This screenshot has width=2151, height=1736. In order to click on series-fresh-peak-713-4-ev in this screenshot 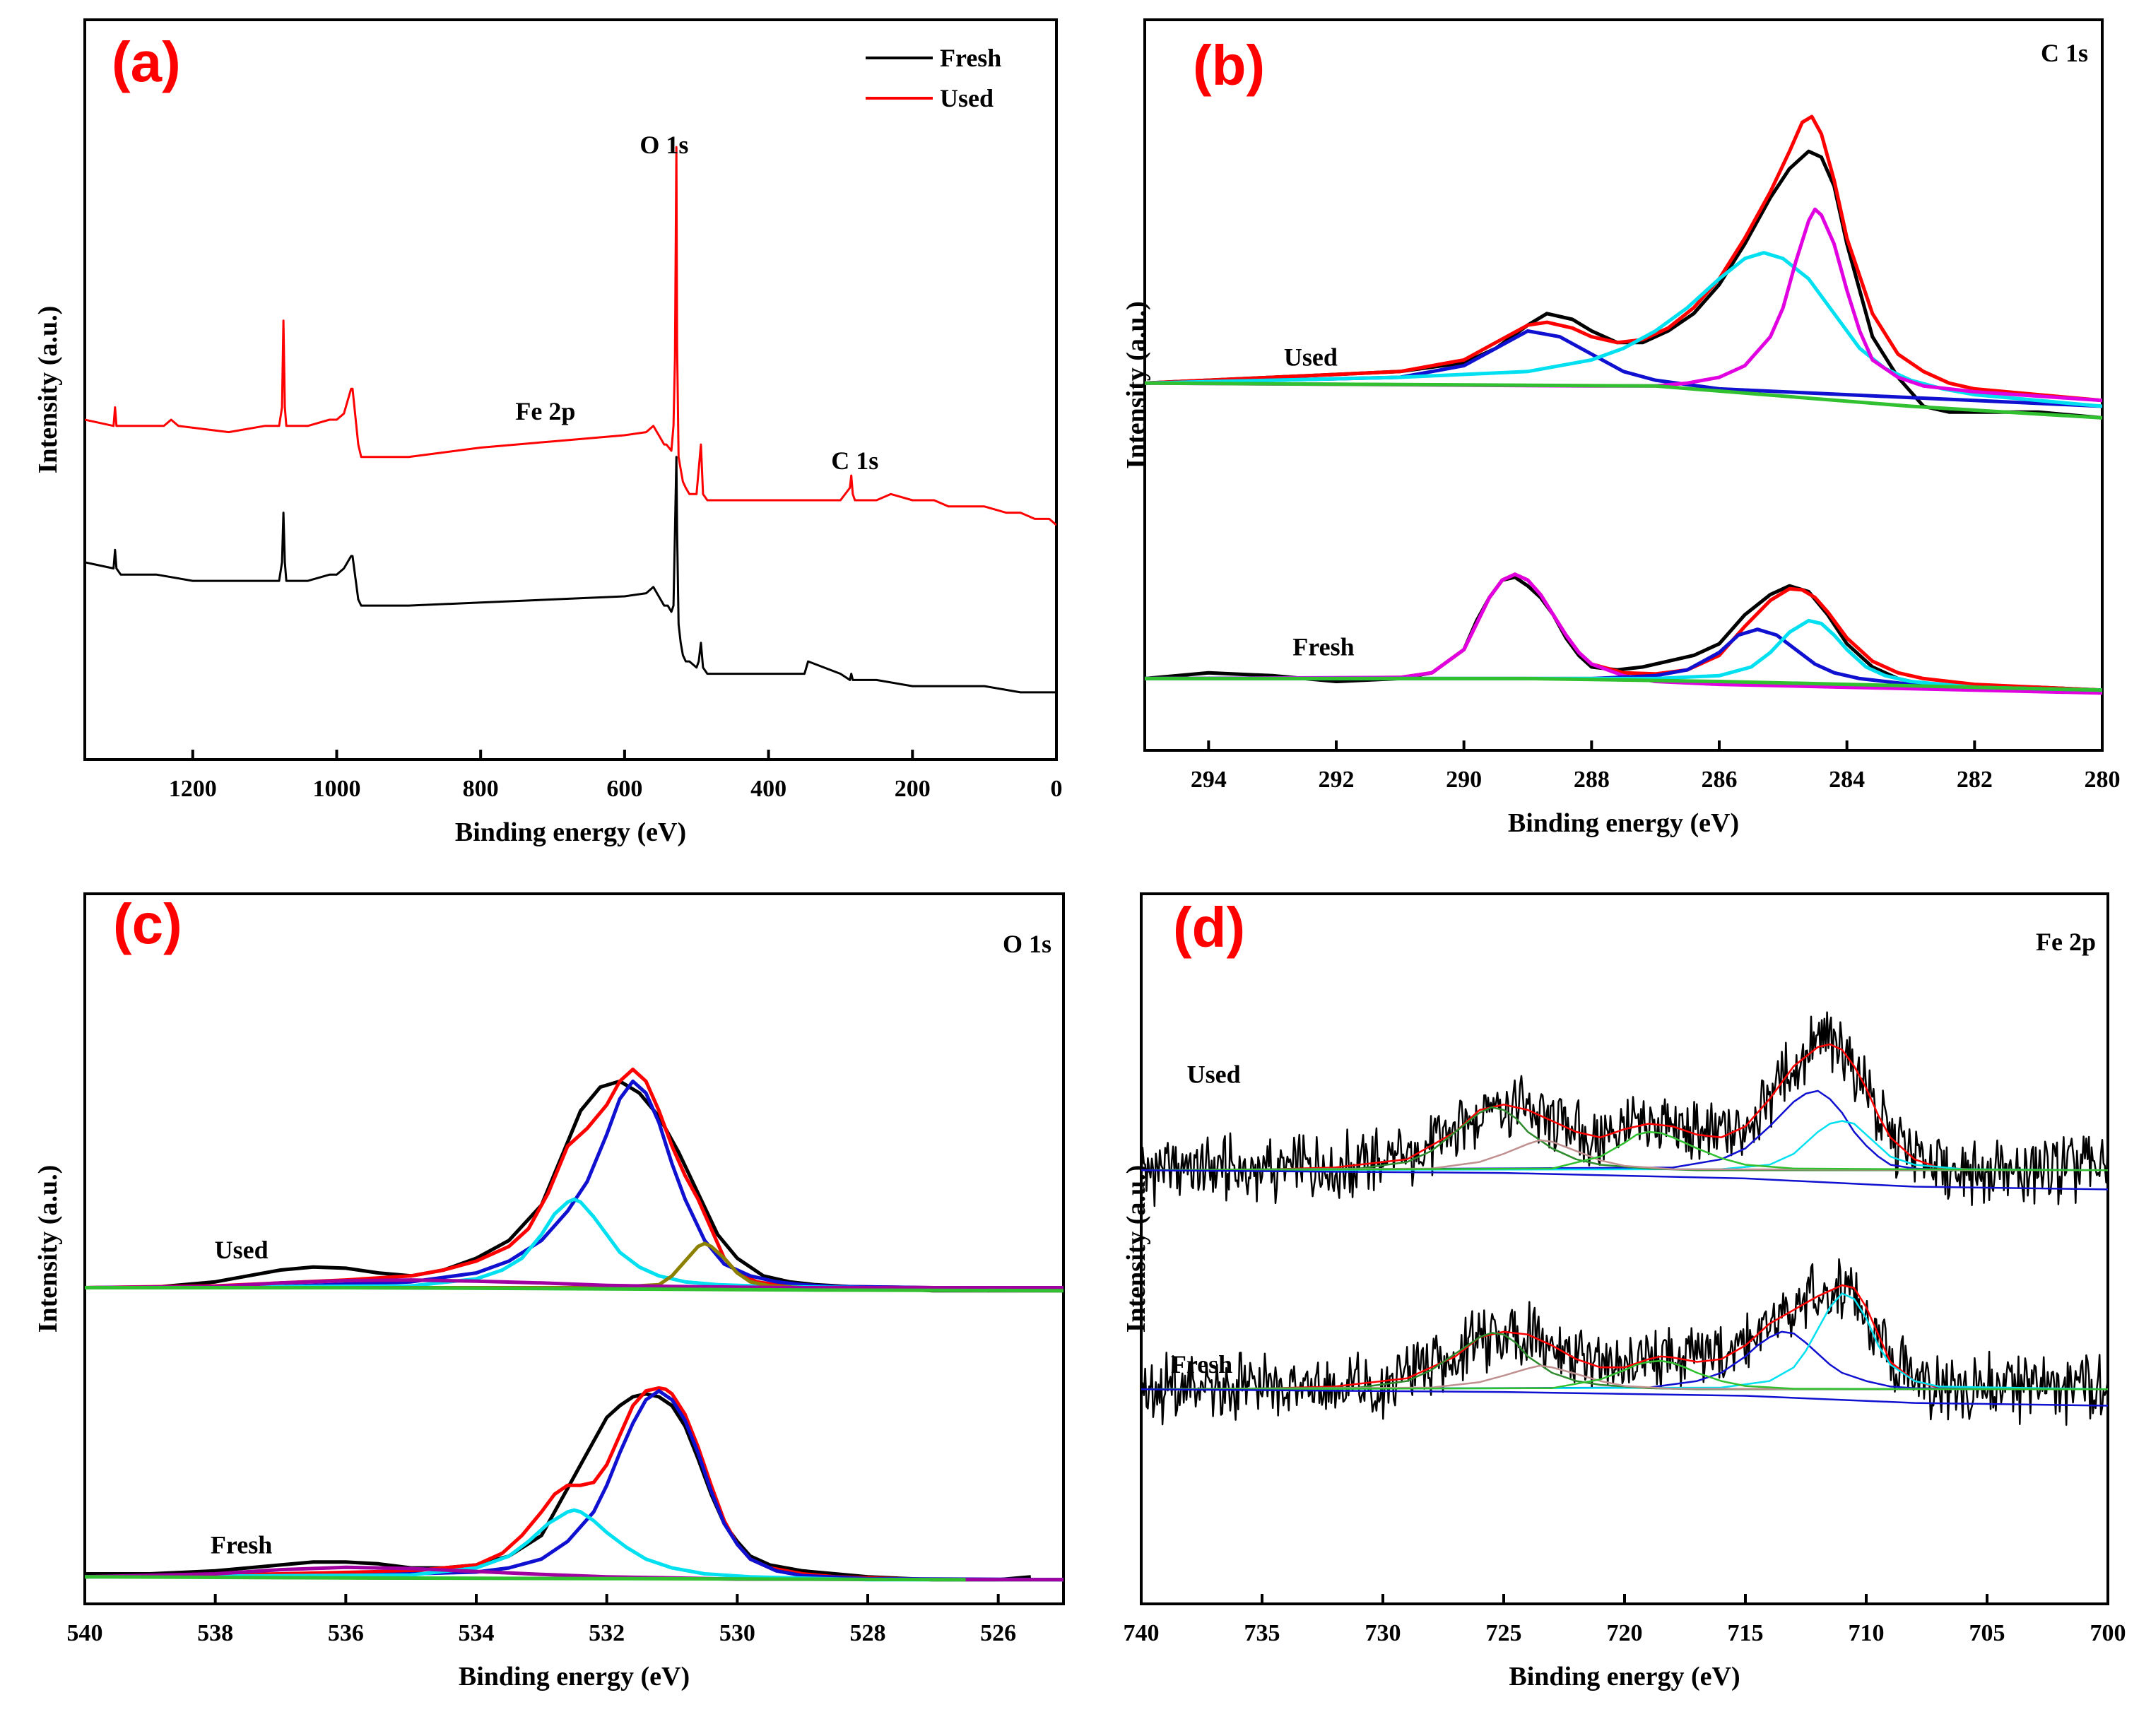, I will do `click(1625, 1360)`.